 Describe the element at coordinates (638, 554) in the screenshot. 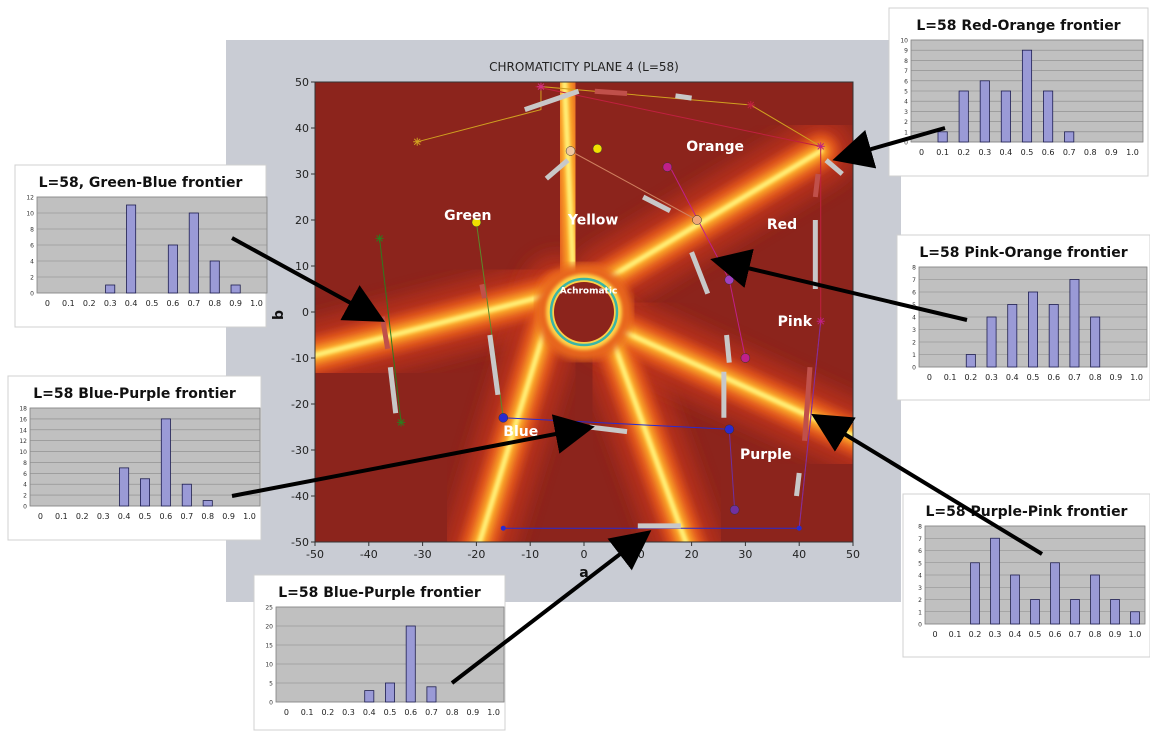

I see `x-tick-label: 10` at that location.